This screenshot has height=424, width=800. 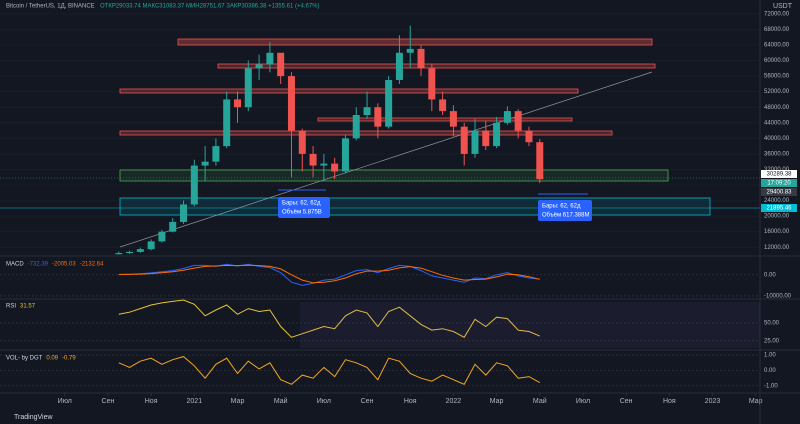 What do you see at coordinates (777, 248) in the screenshot?
I see `y-tick-label: 12000.00` at bounding box center [777, 248].